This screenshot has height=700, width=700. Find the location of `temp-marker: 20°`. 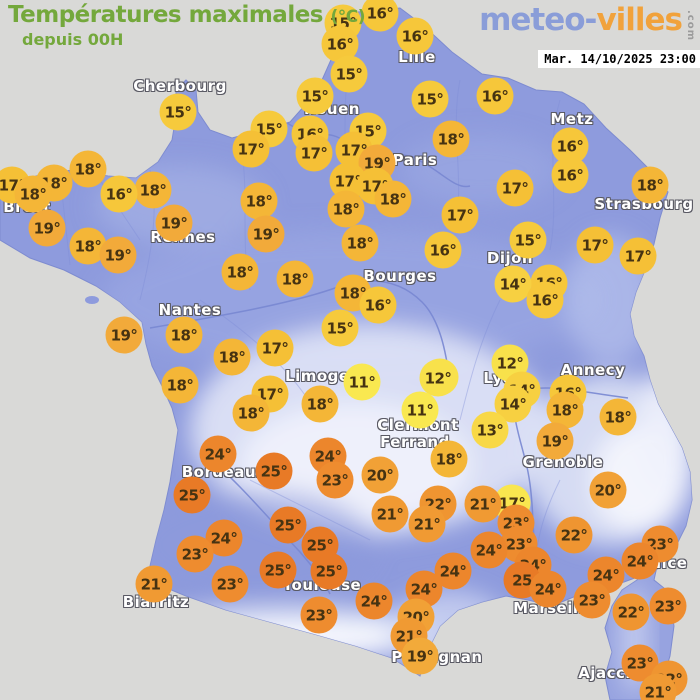

temp-marker: 20° is located at coordinates (608, 490).